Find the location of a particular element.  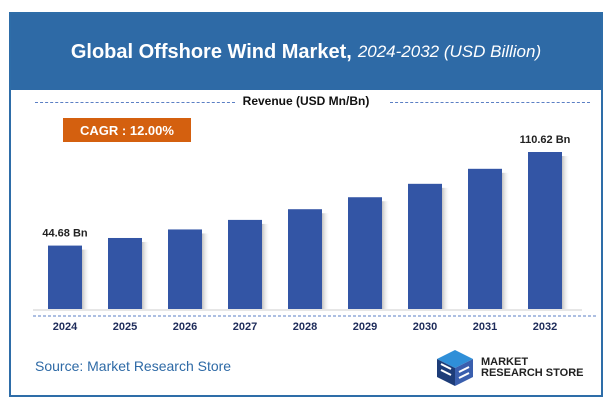

divider-left is located at coordinates (135, 102).